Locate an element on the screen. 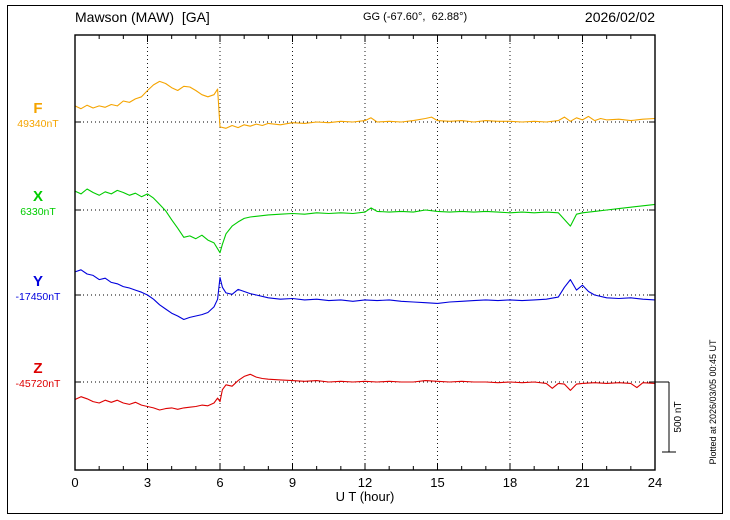 The image size is (730, 520). geographic-coords: GG (-67.60°, 62.88°) is located at coordinates (415, 17).